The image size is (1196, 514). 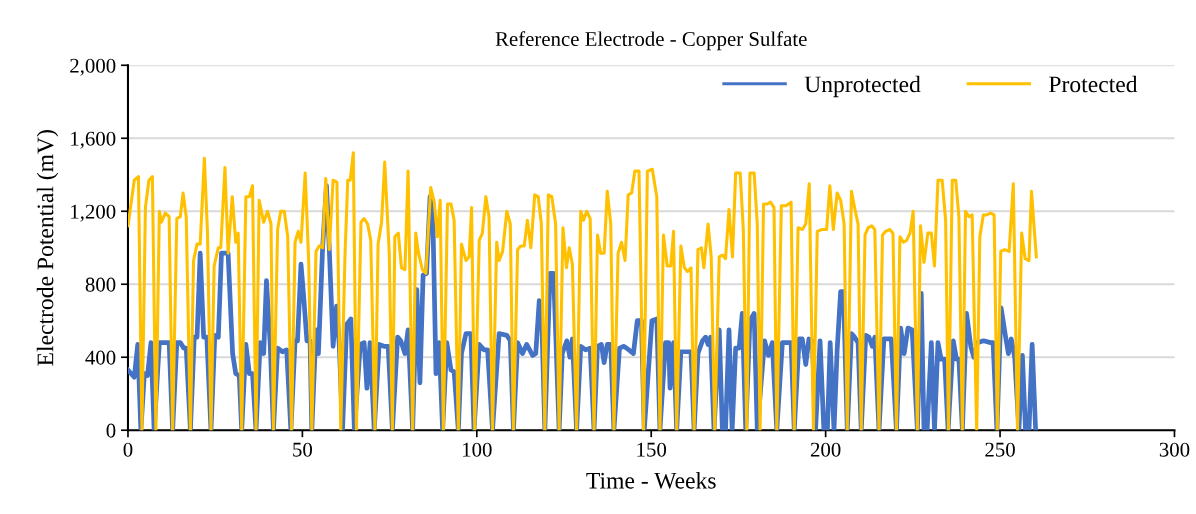 I want to click on x-tick-label: 300, so click(x=1174, y=449).